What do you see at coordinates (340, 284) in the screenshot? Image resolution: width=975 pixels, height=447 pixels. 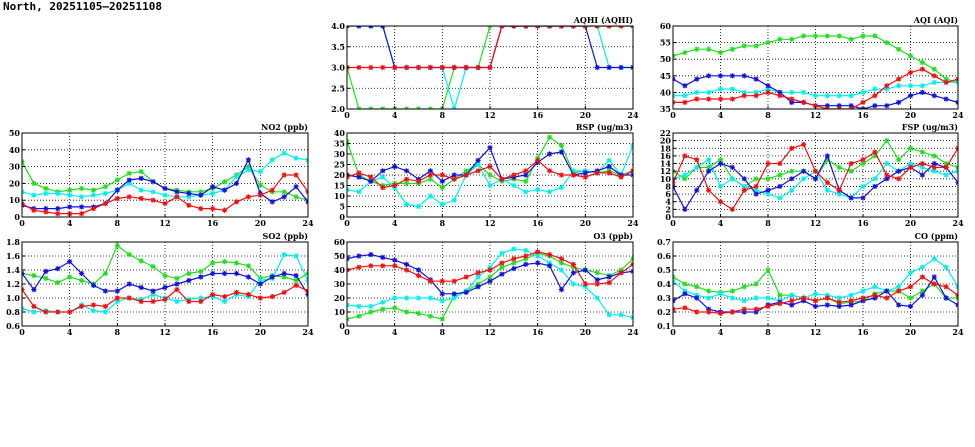 I see `y-tick-label: 30` at bounding box center [340, 284].